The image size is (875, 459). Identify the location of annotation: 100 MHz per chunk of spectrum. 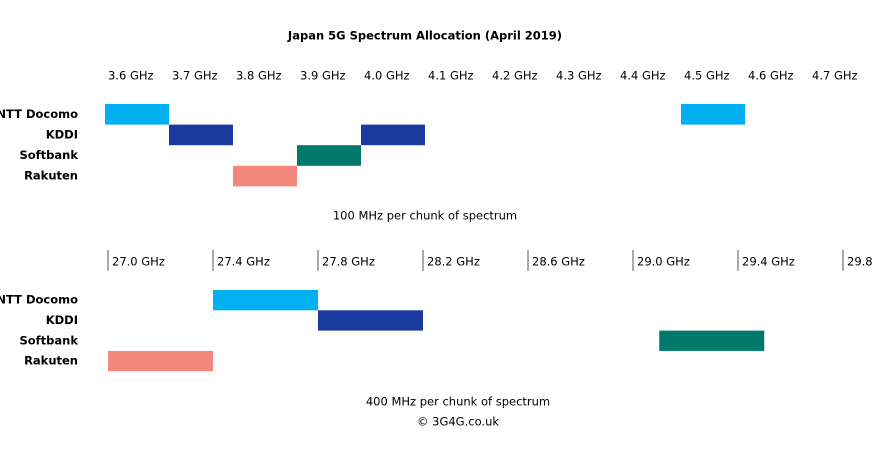
(425, 216).